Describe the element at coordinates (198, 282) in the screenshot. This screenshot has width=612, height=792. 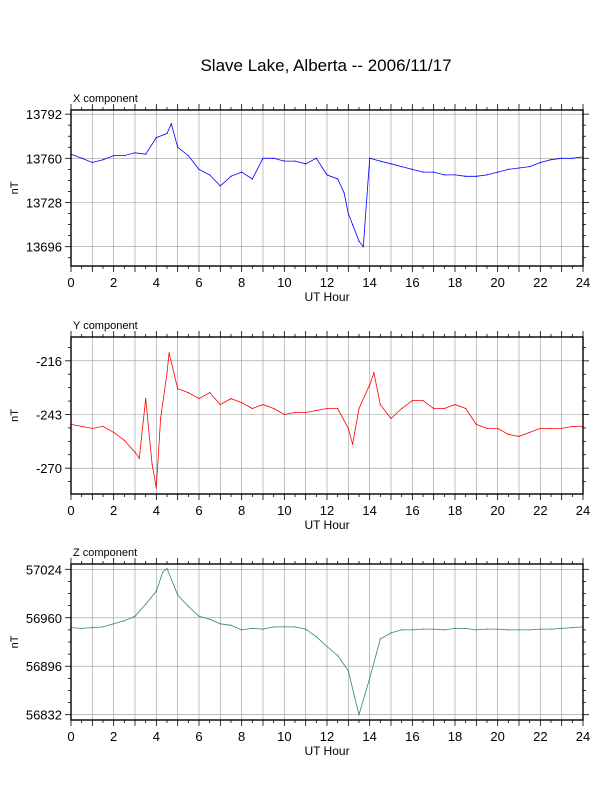
I see `x-tick-label: 6` at that location.